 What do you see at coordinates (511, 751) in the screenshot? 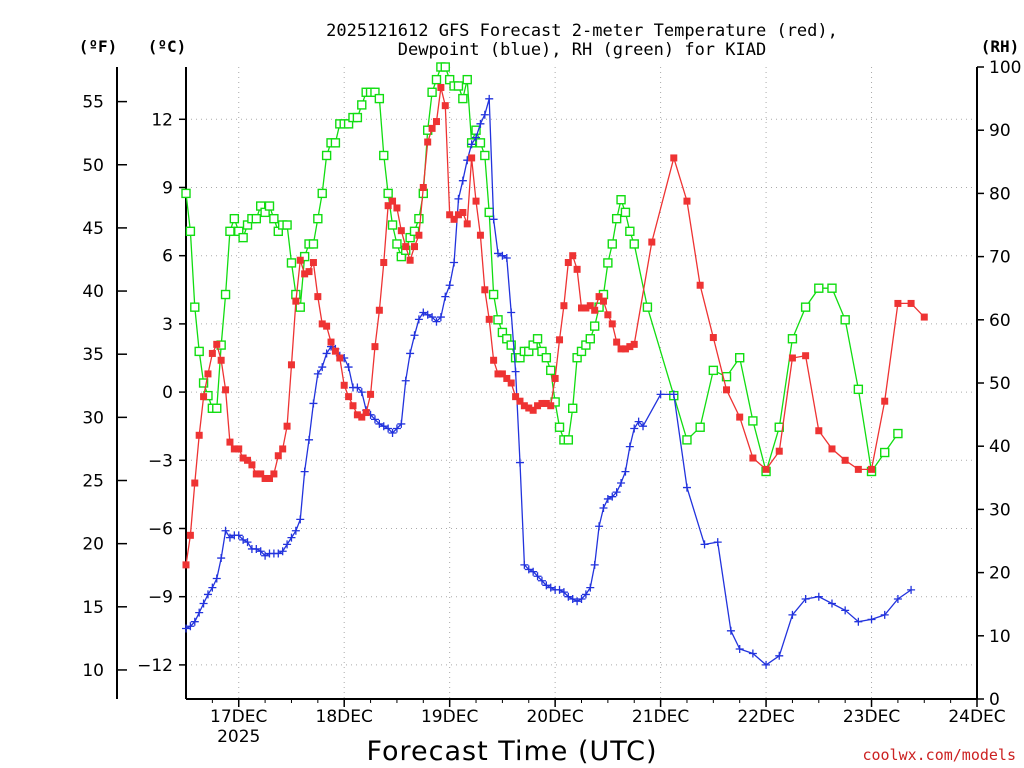
I see `x-axis-title: Forecast Time (UTC)` at bounding box center [511, 751].